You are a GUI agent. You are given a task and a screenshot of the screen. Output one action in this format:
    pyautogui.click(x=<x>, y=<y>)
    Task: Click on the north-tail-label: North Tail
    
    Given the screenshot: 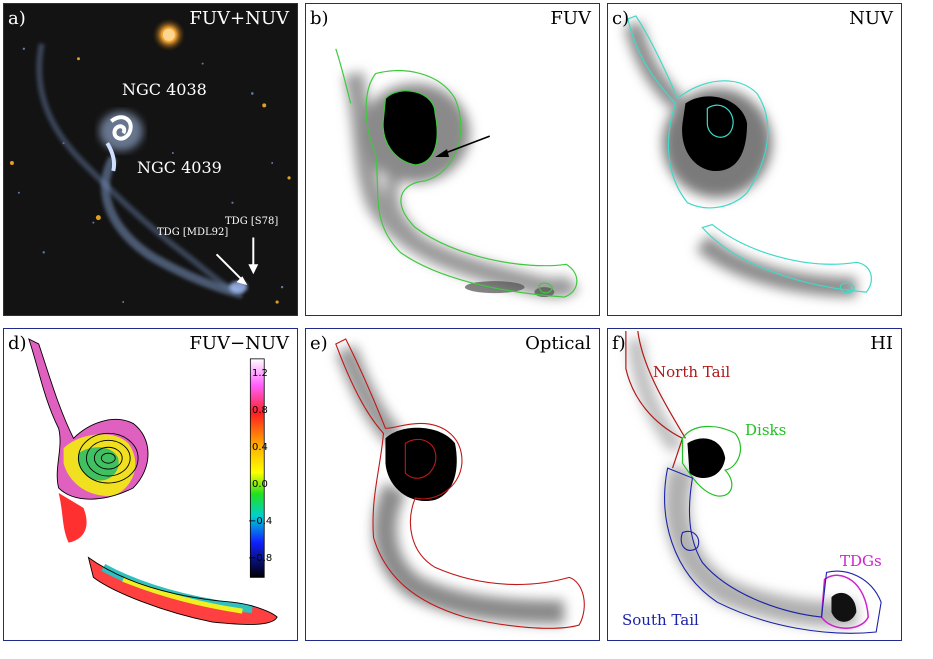 What is the action you would take?
    pyautogui.click(x=692, y=372)
    